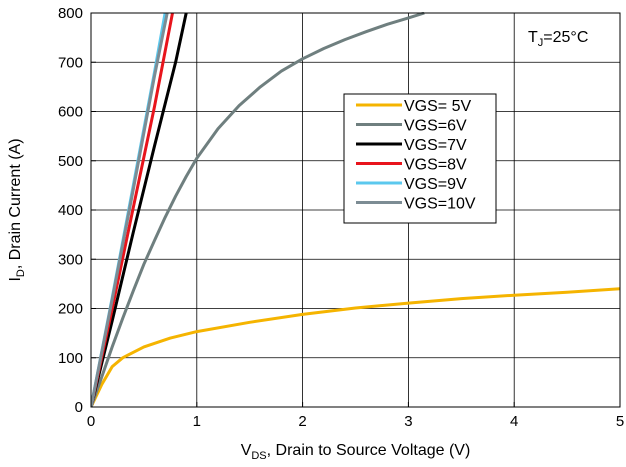  Describe the element at coordinates (258, 456) in the screenshot. I see `x-axis-label-sub: DS` at that location.